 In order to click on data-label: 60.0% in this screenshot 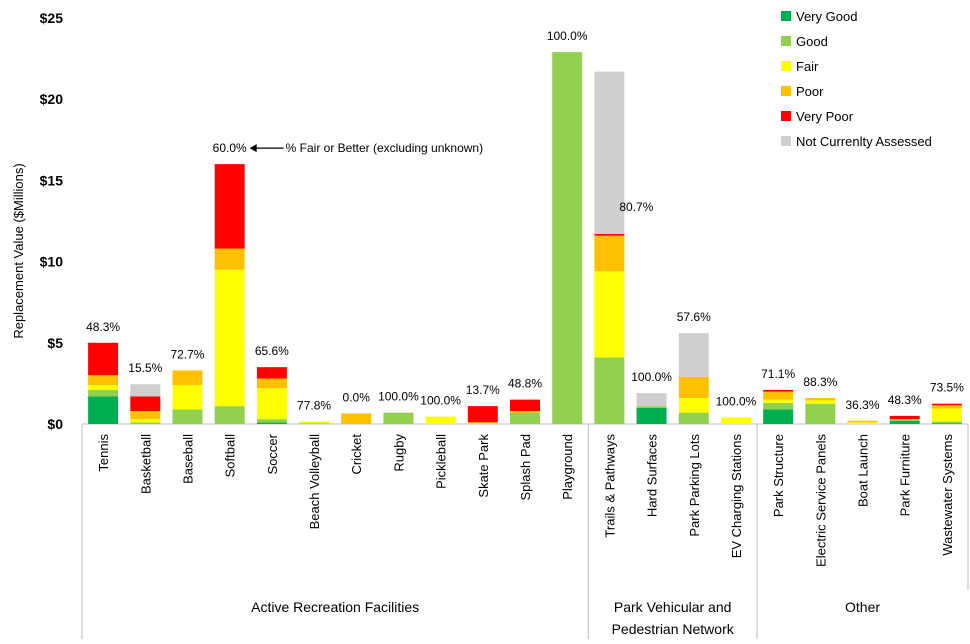, I will do `click(230, 148)`.